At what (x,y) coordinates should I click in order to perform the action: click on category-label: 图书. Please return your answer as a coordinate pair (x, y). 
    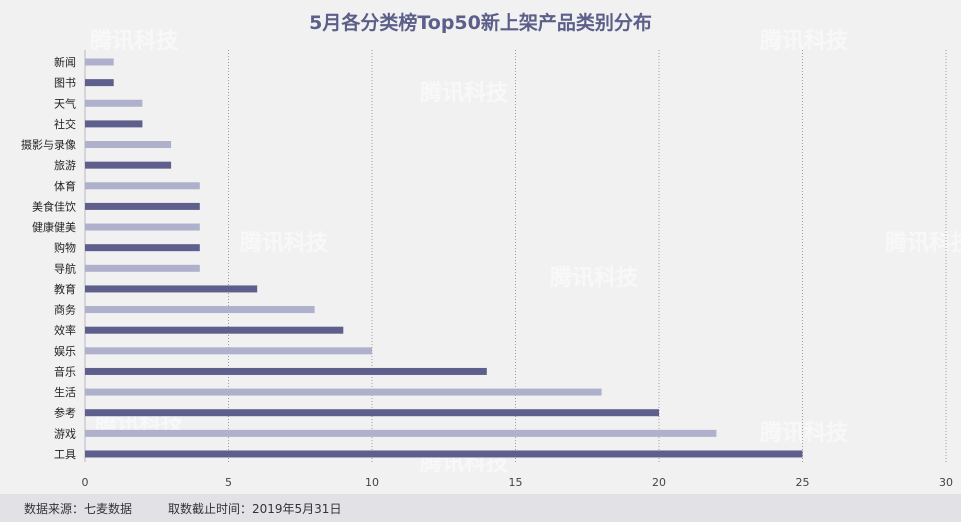
    Looking at the image, I should click on (65, 83).